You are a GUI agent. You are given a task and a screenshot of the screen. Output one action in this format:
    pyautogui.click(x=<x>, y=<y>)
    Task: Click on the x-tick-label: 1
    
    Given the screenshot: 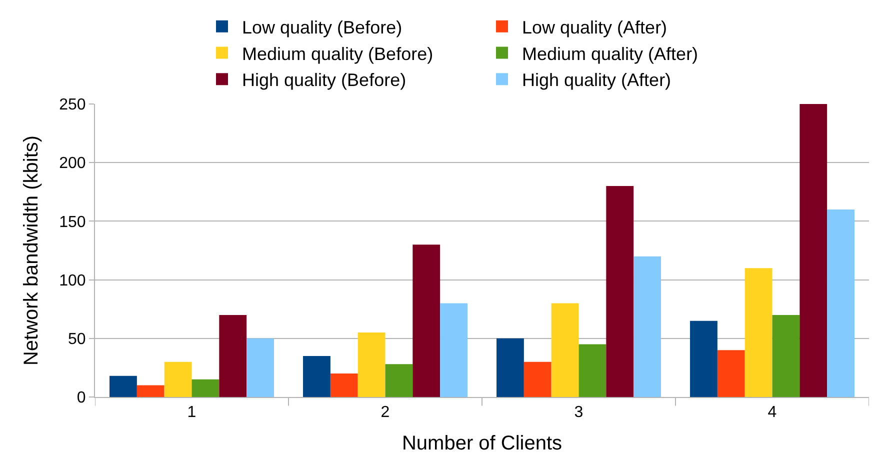 What is the action you would take?
    pyautogui.click(x=191, y=413)
    